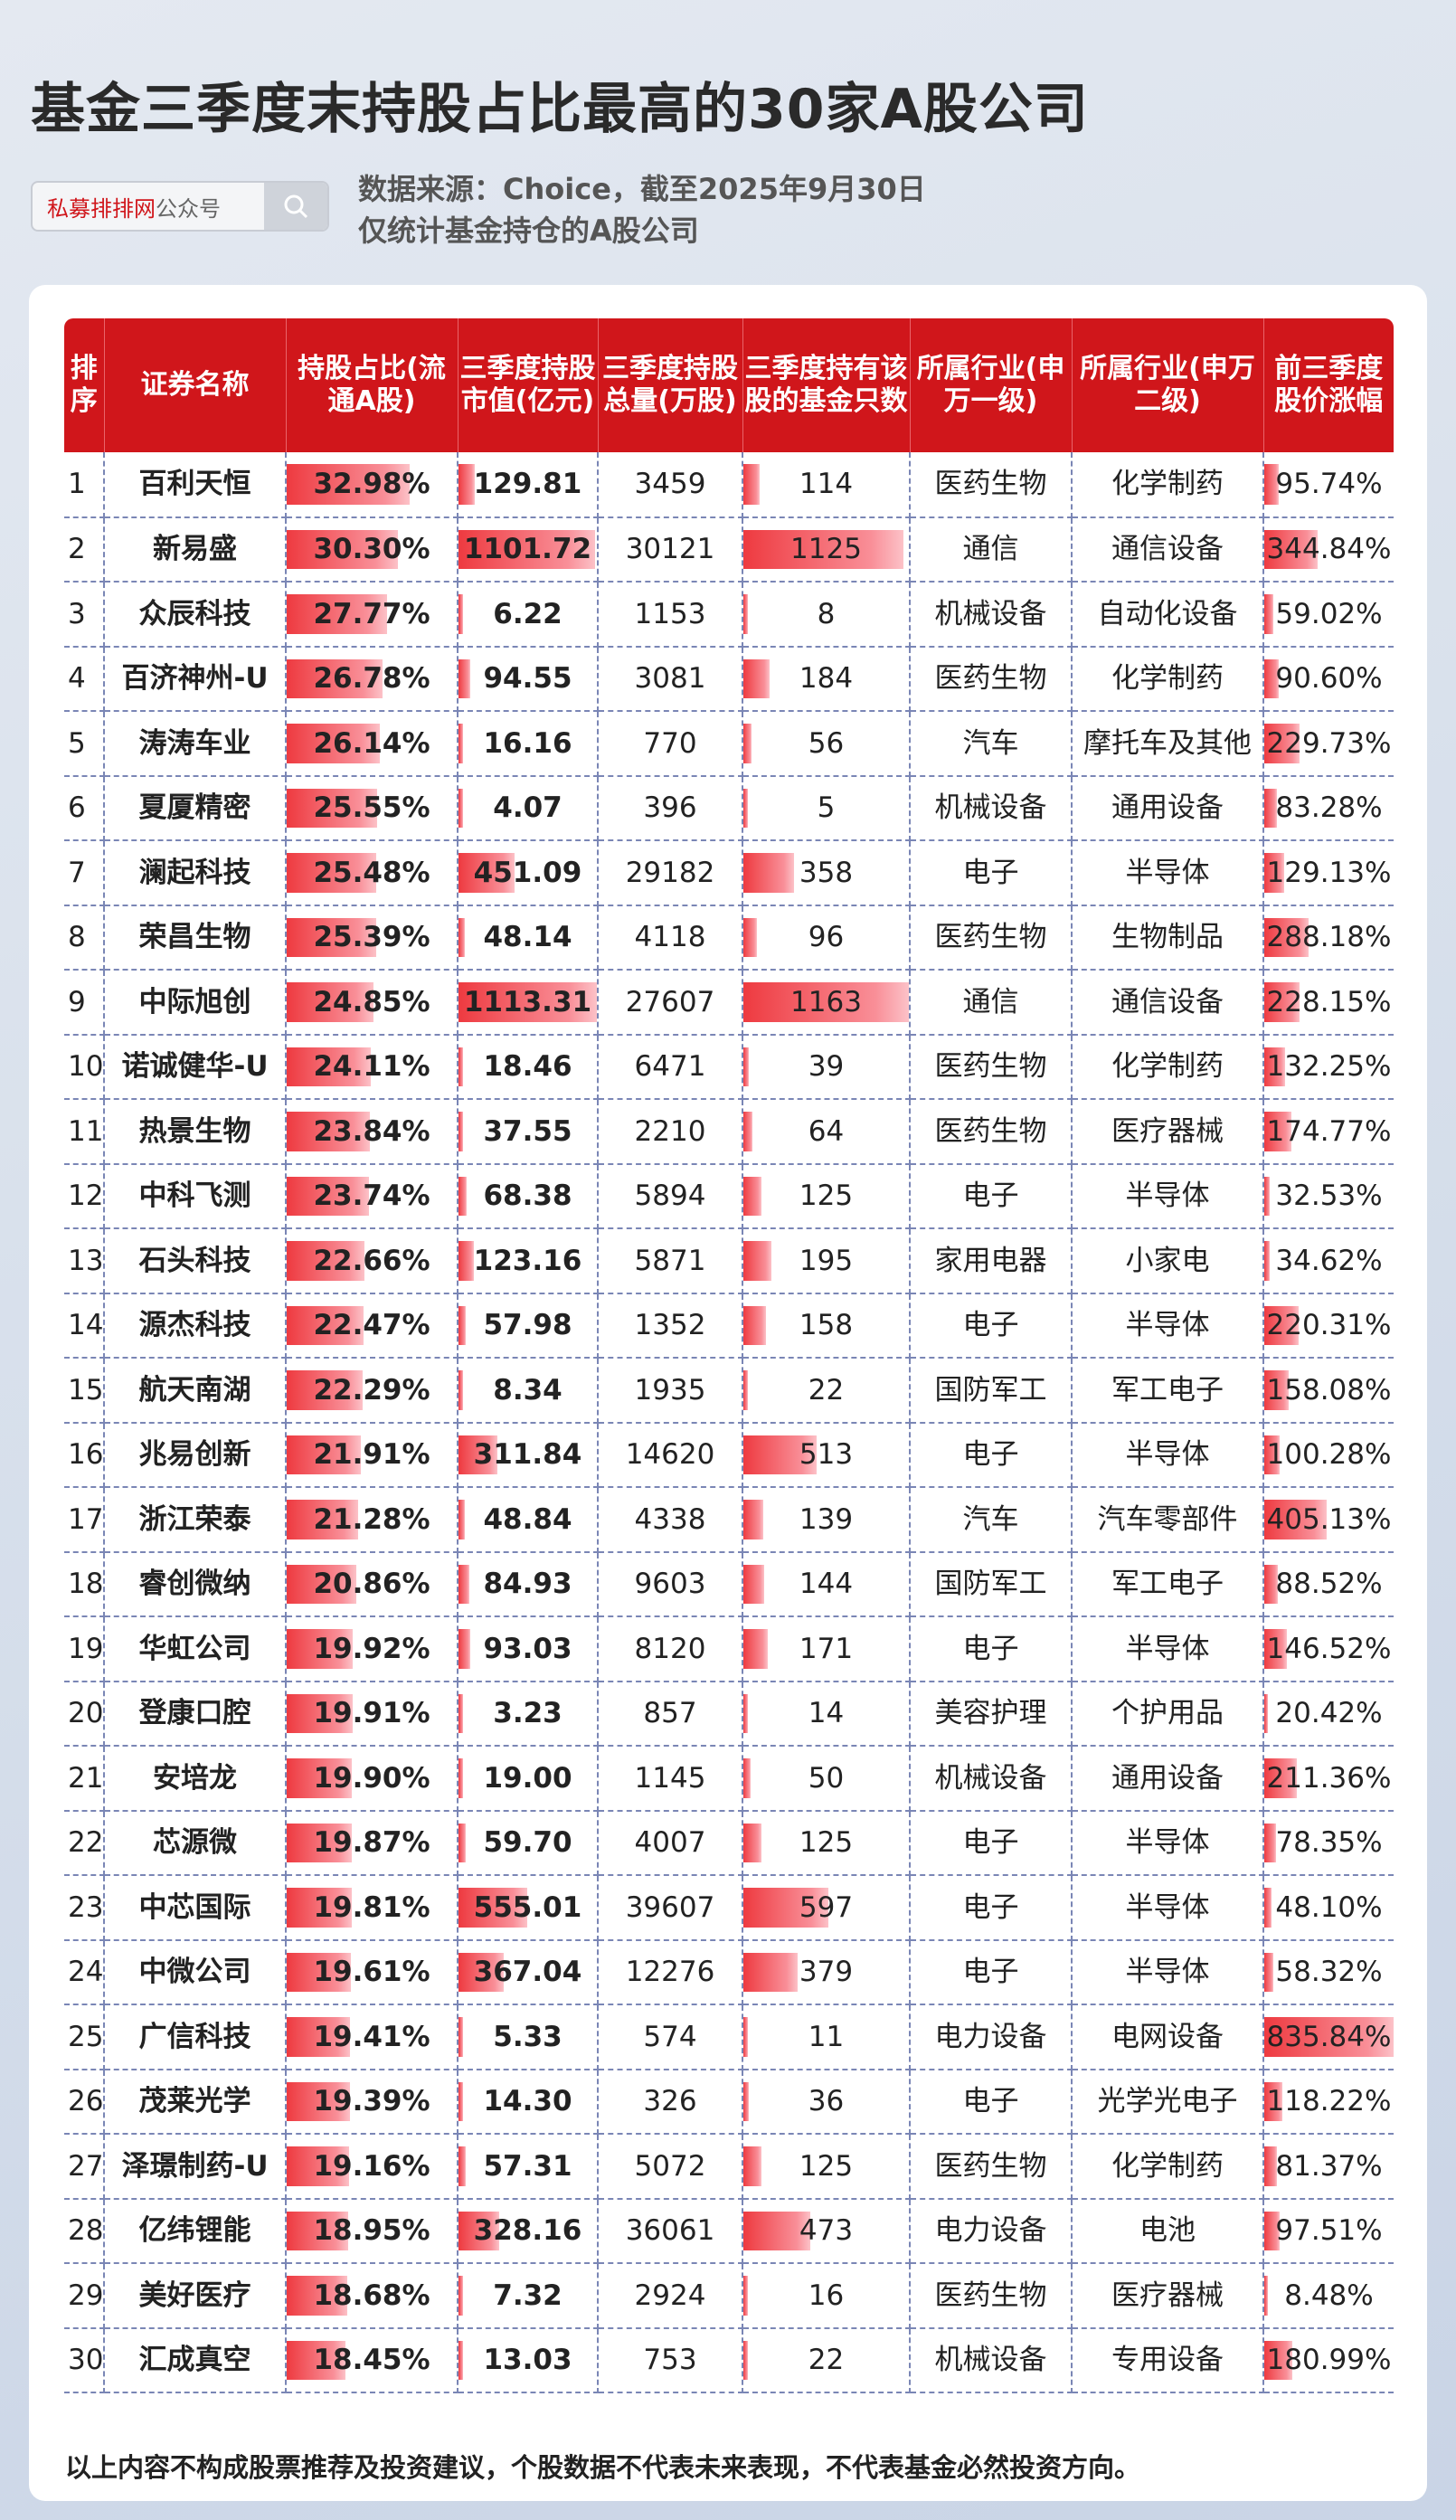 This screenshot has width=1456, height=2520. I want to click on table-row: 15 航天南湖 22.29% 8.34 1935 22 国防军工 军工电子 158.08%, so click(729, 1391).